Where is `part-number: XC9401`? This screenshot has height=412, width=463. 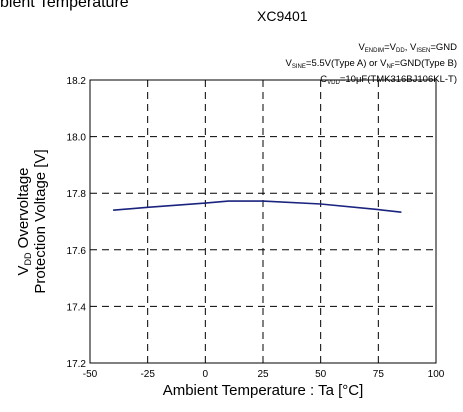 part-number: XC9401 is located at coordinates (282, 16).